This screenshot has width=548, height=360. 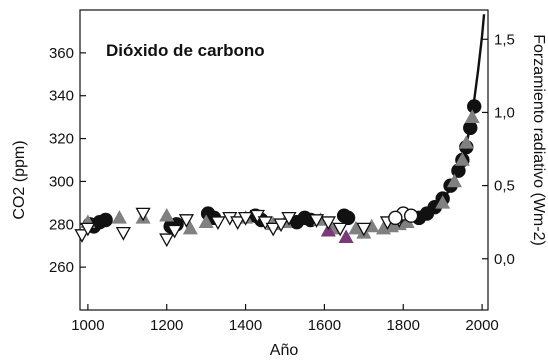 I want to click on x-tick-label: 1800, so click(x=403, y=325).